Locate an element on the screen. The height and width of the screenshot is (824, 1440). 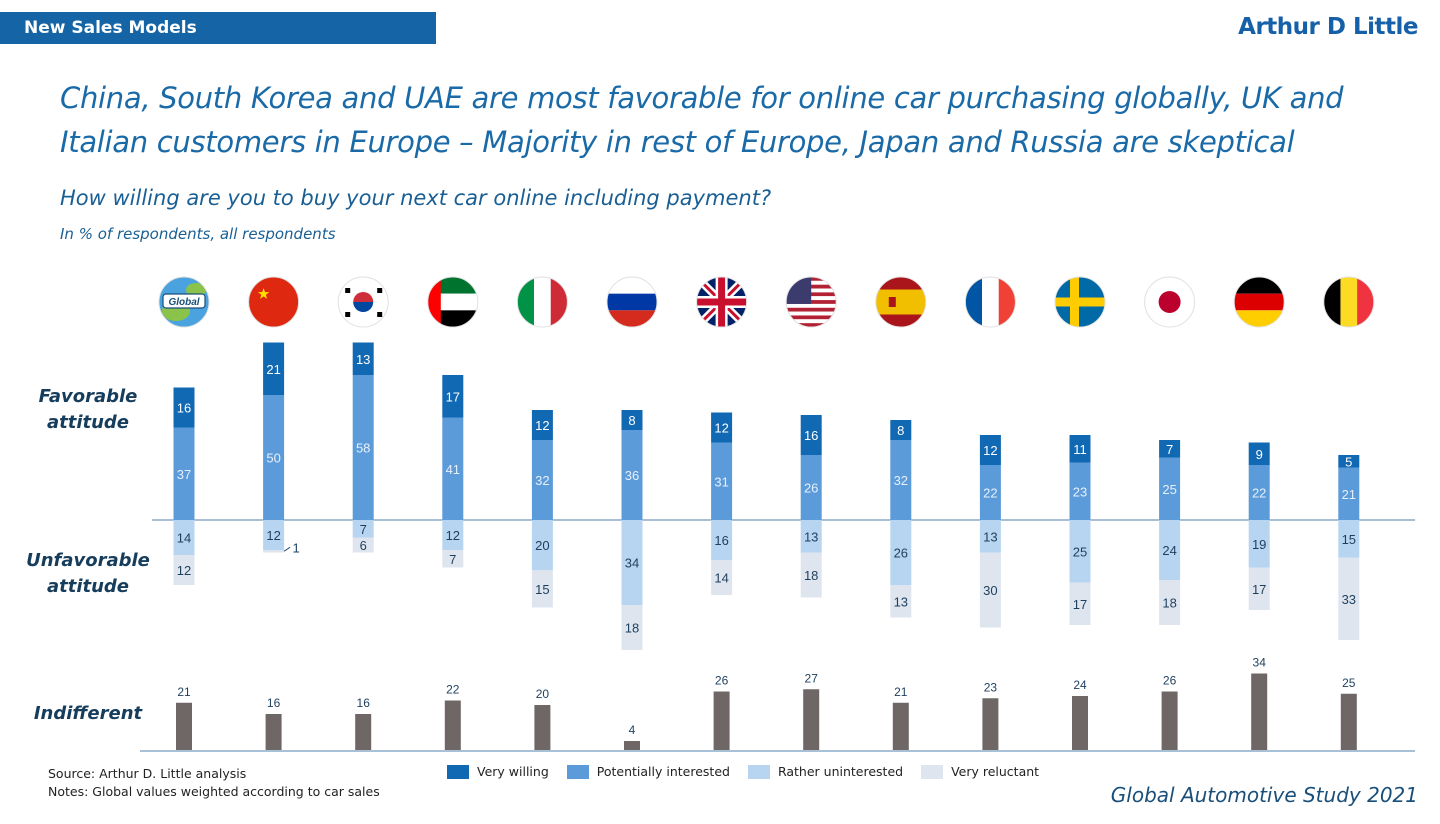
label-potentially-interested: 25 is located at coordinates (1169, 489).